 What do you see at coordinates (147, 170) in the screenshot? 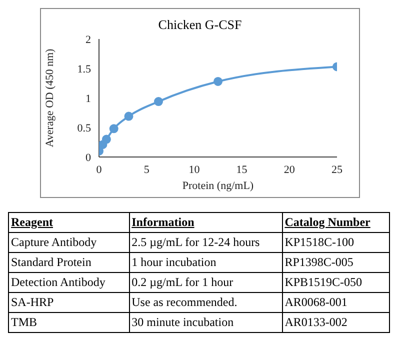
I see `x-tick-label: 5` at bounding box center [147, 170].